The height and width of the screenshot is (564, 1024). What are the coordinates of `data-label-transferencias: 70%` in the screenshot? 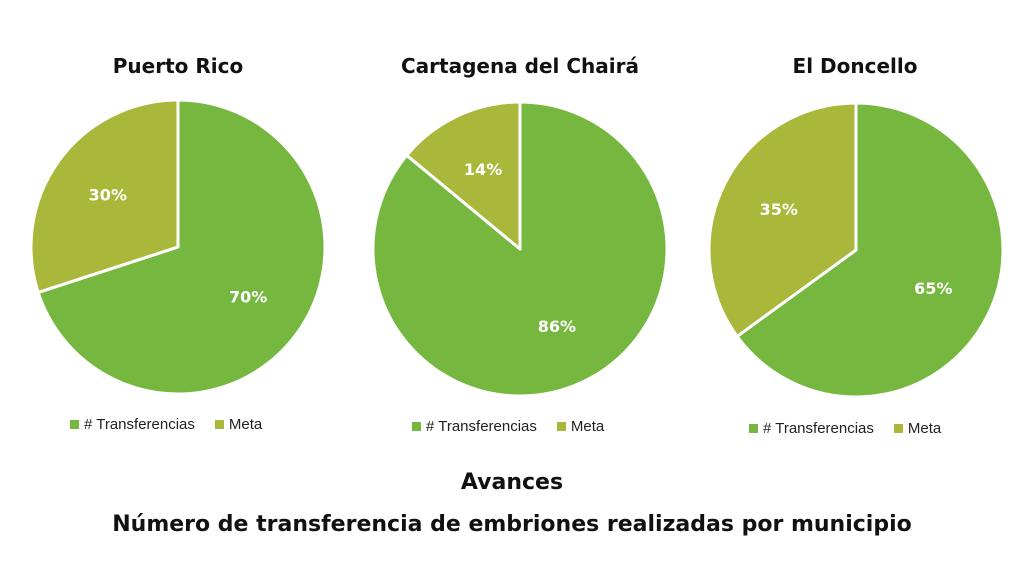 It's located at (248, 296).